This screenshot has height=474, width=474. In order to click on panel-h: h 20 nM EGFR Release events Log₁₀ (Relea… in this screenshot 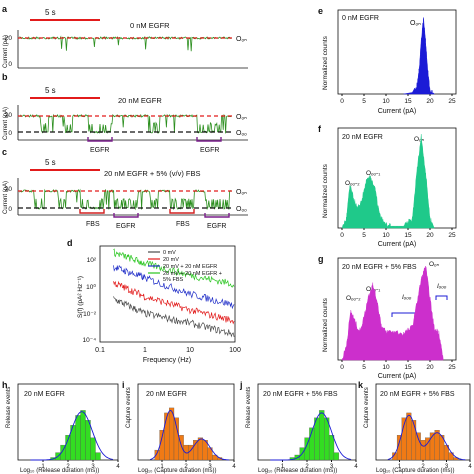, I will do `click(61, 427)`.